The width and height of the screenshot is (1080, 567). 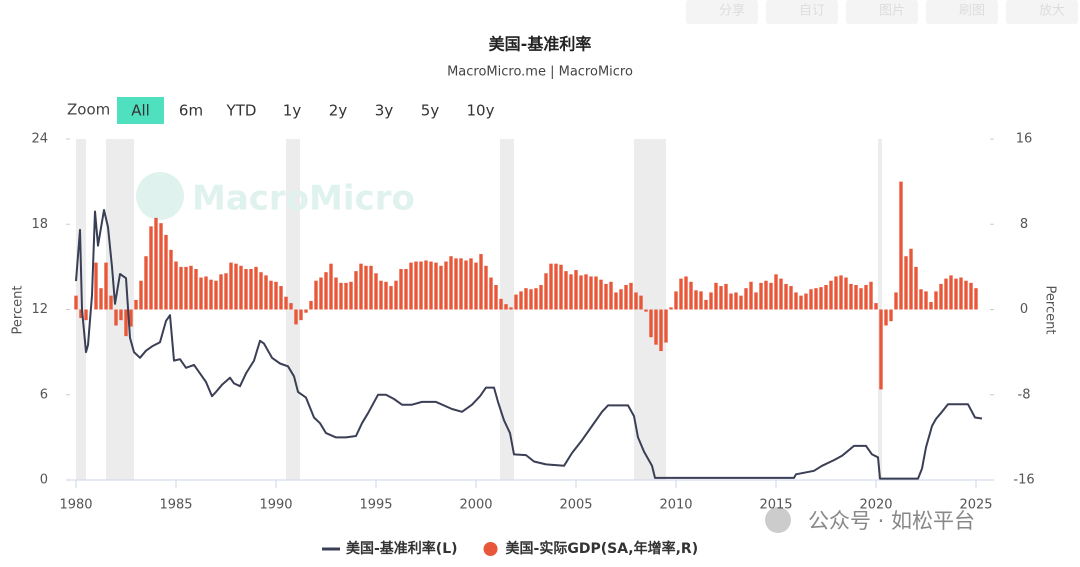 I want to click on x-tick-label: 2000, so click(x=475, y=505).